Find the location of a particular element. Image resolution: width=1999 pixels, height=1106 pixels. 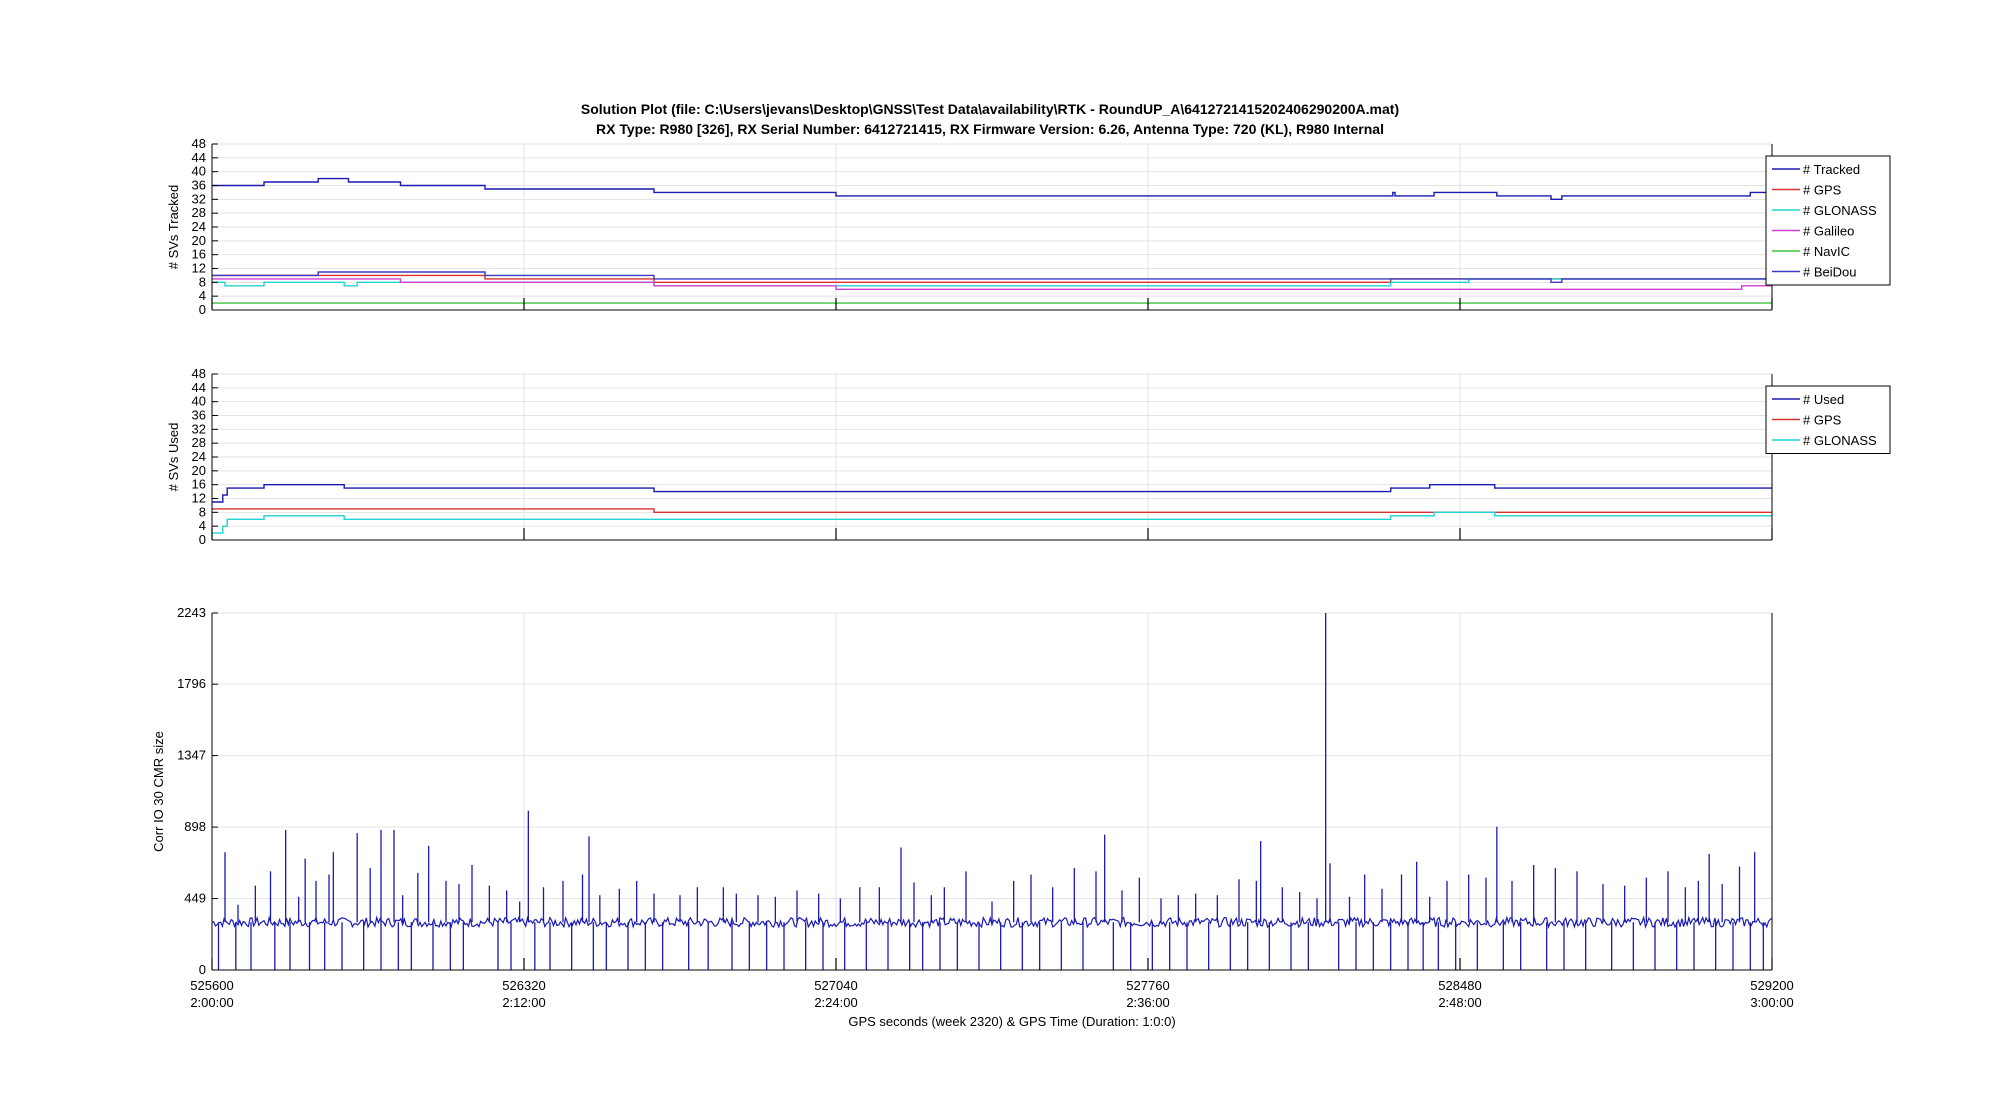

x-tick-label: 525600 is located at coordinates (211, 985).